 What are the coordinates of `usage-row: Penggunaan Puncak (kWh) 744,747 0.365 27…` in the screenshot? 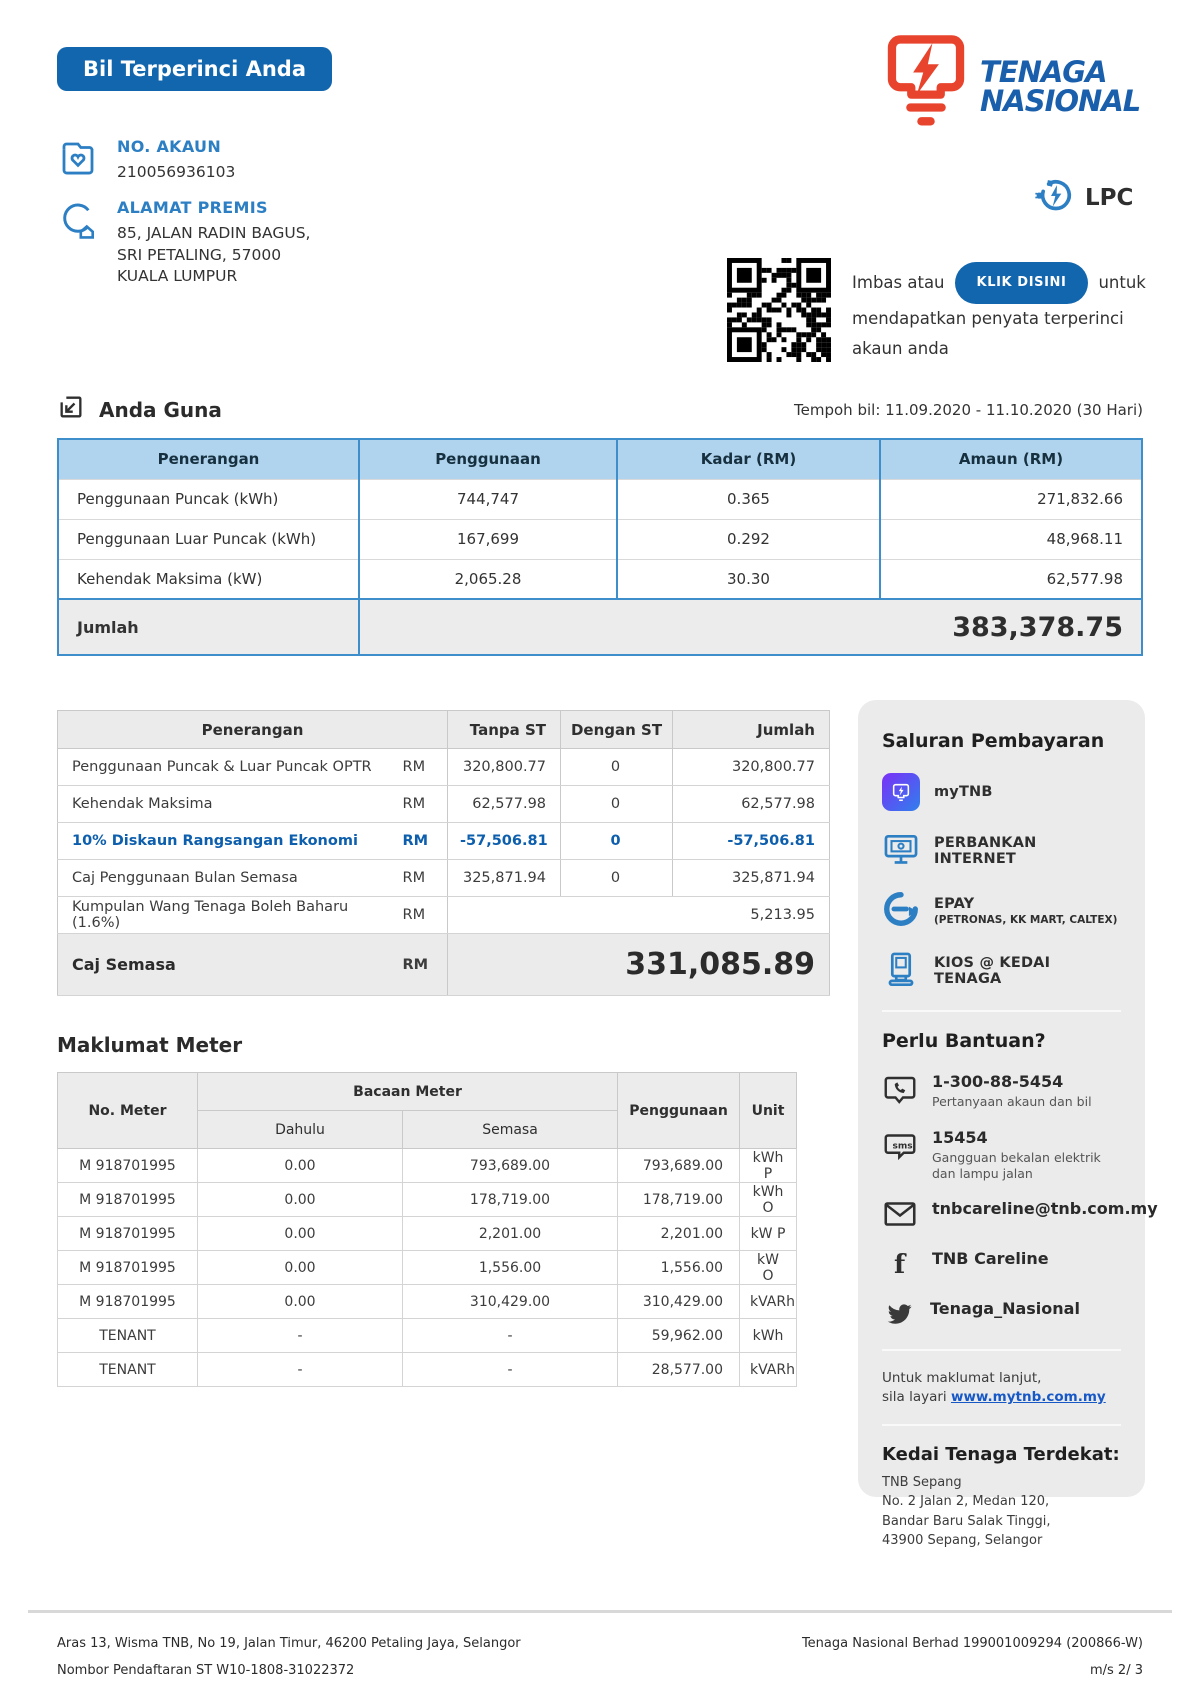 It's located at (600, 498).